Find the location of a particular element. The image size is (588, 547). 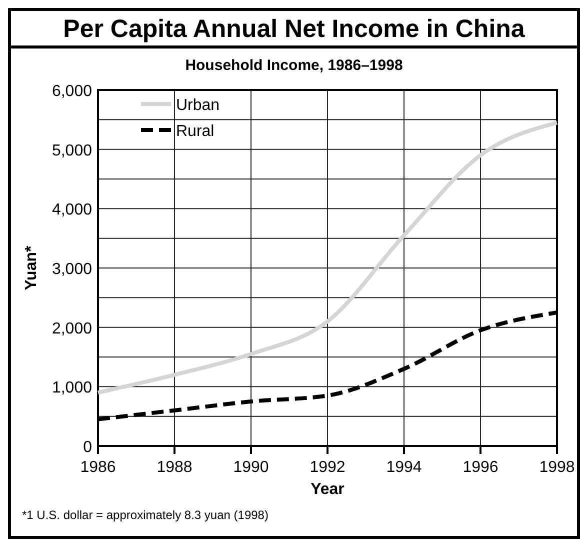

y-tick-label: 1,000 is located at coordinates (72, 388).